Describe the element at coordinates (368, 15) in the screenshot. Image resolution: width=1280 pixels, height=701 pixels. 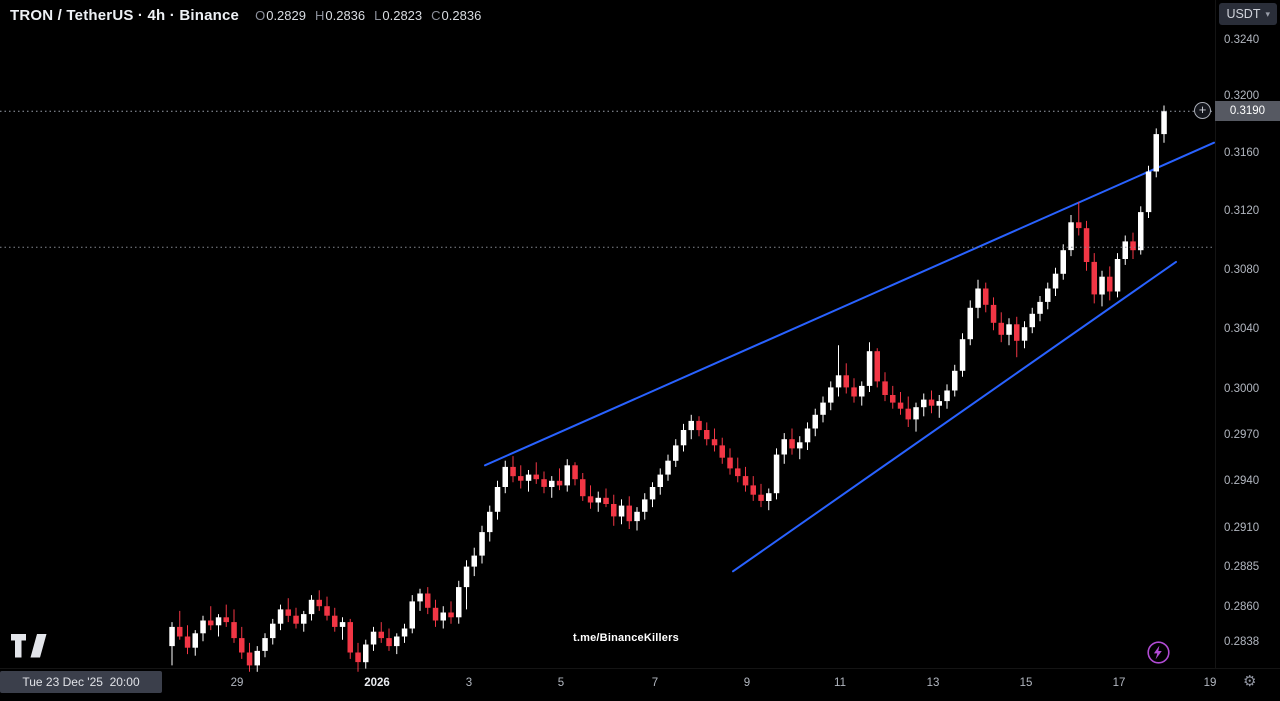
I see `ohlc-readout: O 0.2829 H 0.2836 L 0.2823 C 0.2836` at that location.